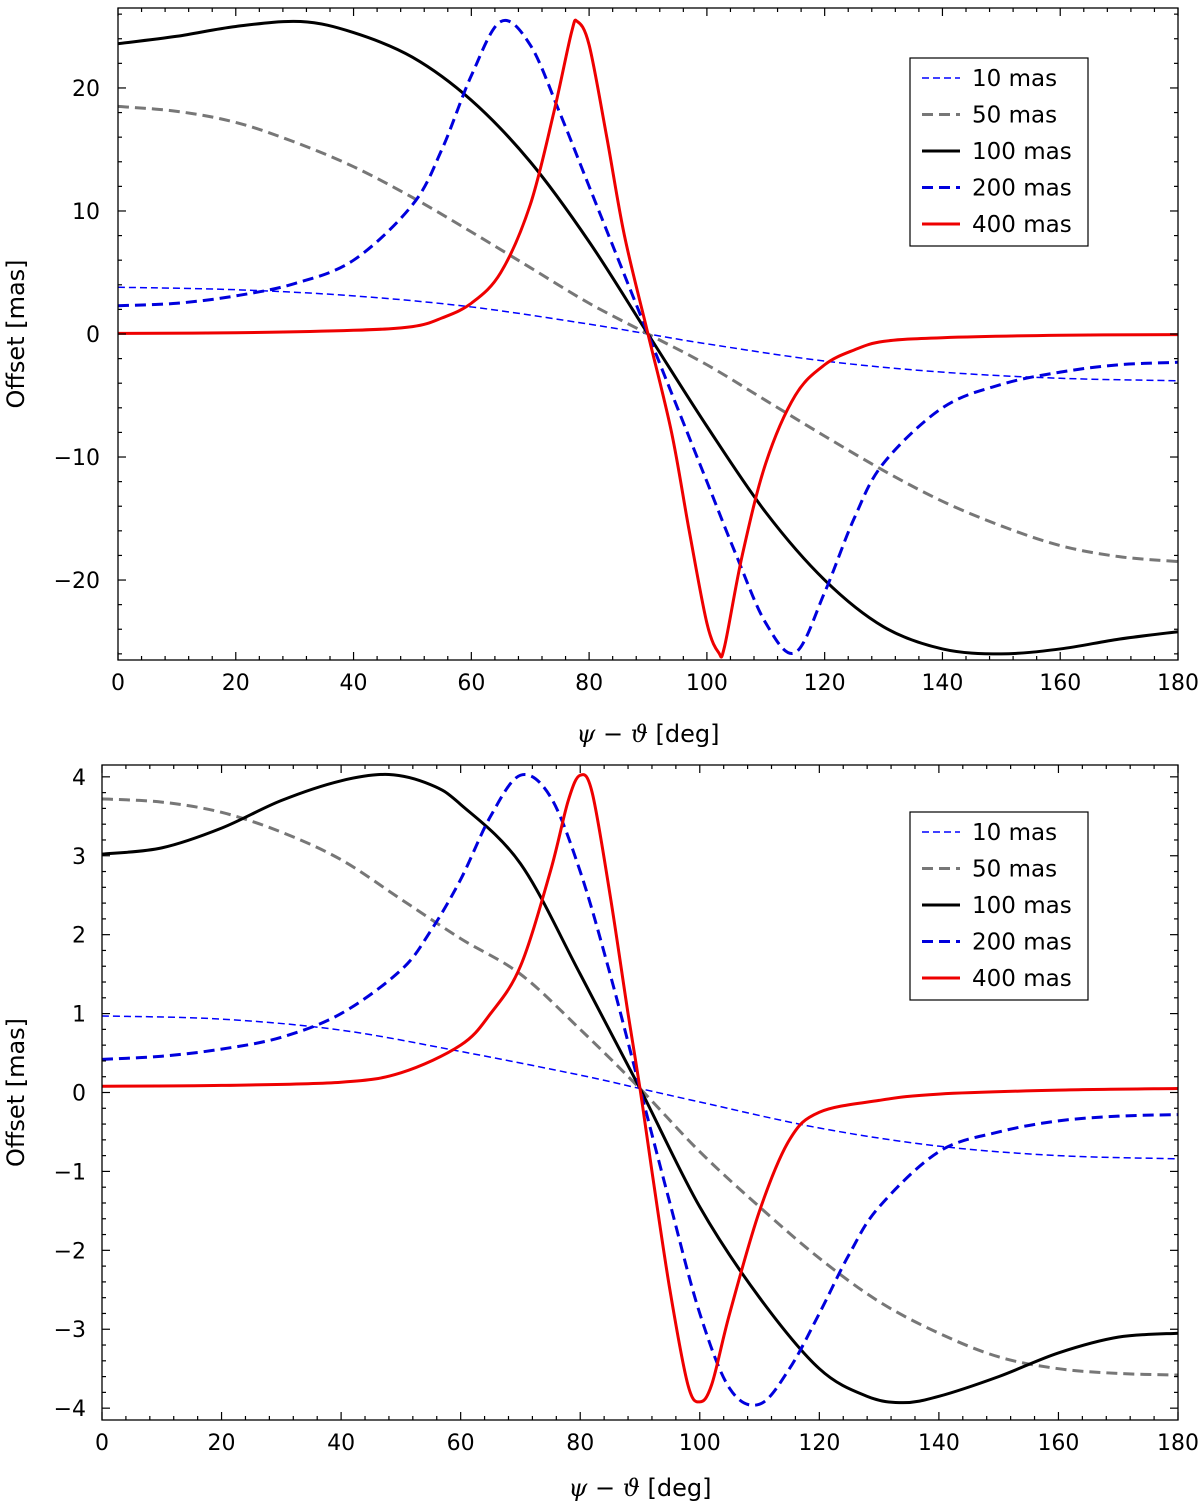  I want to click on y-tick-label: 1, so click(79, 1015).